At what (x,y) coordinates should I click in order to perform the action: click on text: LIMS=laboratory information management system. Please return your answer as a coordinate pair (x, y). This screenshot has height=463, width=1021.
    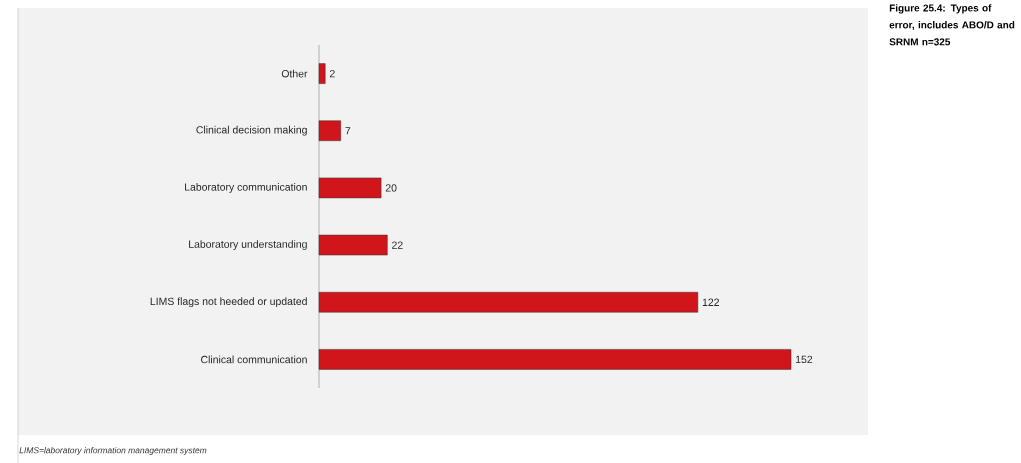
    Looking at the image, I should click on (113, 451).